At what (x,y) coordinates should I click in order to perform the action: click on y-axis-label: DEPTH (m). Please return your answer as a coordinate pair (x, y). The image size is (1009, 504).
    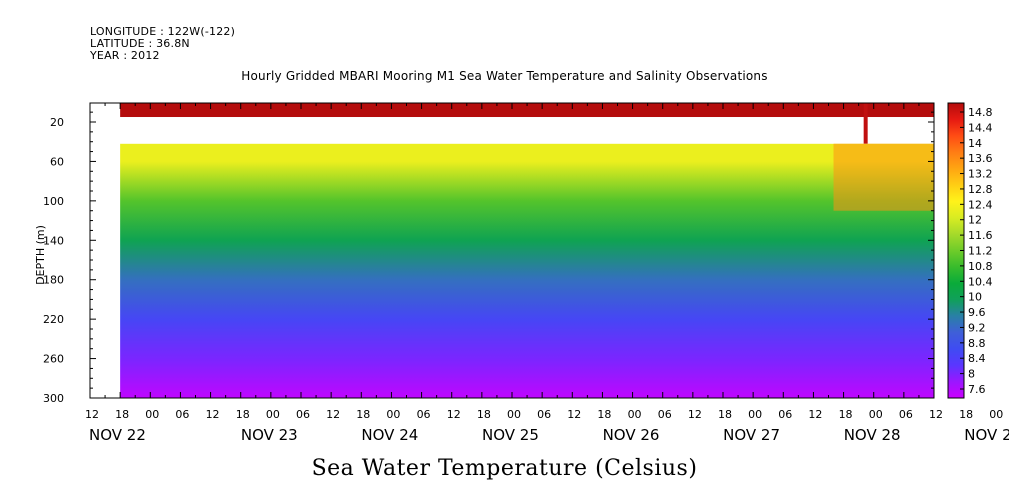
    Looking at the image, I should click on (40, 255).